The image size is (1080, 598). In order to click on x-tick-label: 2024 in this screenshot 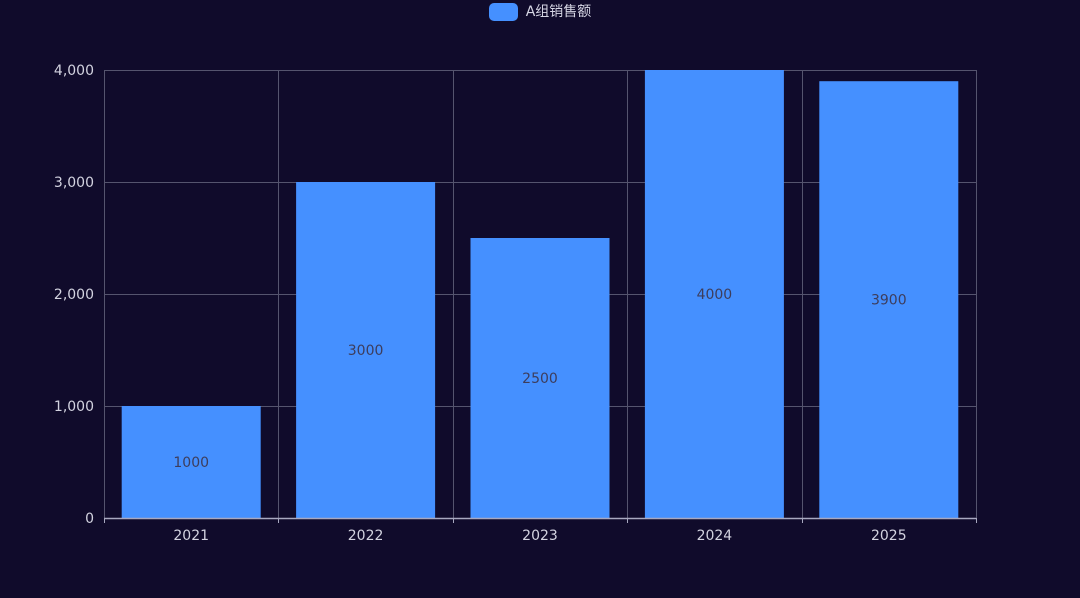, I will do `click(715, 536)`.